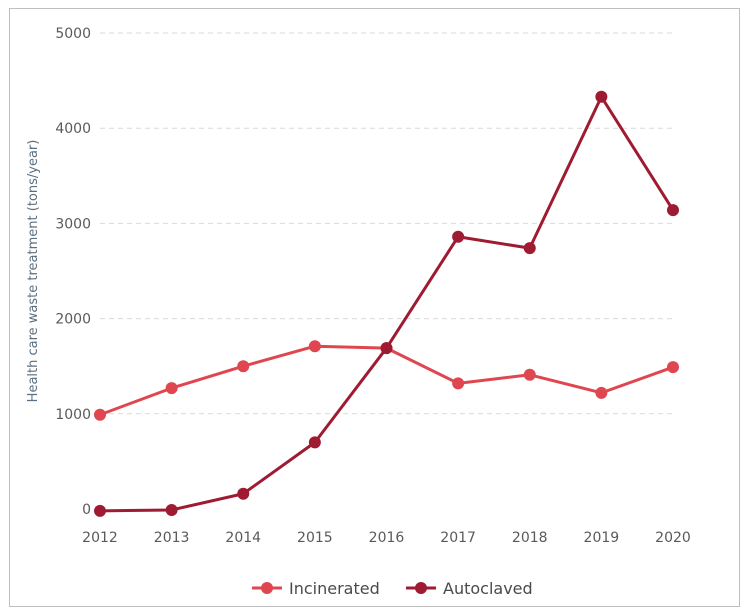 Image resolution: width=751 pixels, height=611 pixels. What do you see at coordinates (488, 588) in the screenshot?
I see `legend-label: Autoclaved` at bounding box center [488, 588].